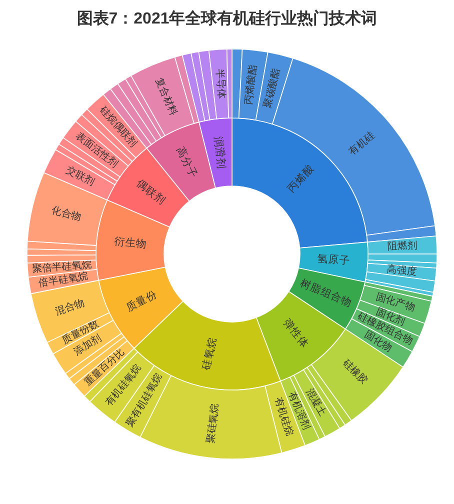  I want to click on slice-label: 有机硅, so click(361, 143).